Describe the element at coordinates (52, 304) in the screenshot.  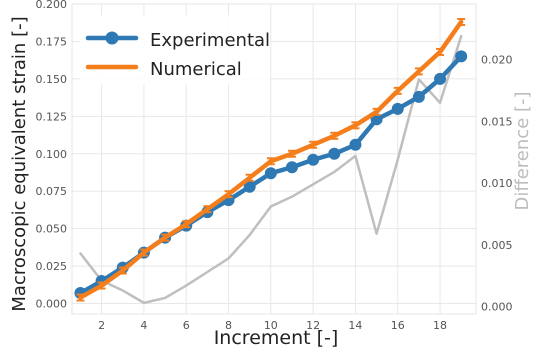
I see `y-tick-label: 0.000` at that location.